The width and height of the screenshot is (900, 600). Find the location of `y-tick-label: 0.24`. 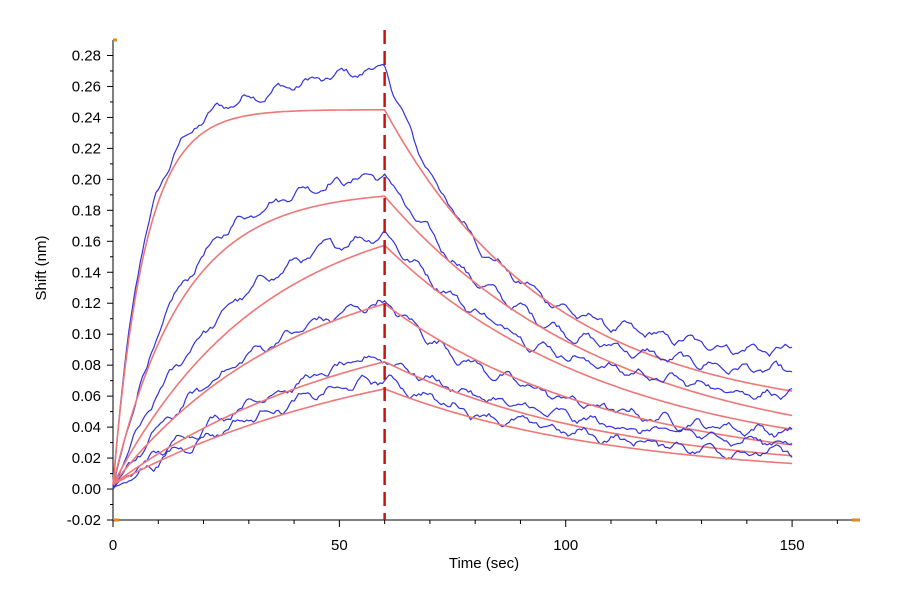

y-tick-label: 0.24 is located at coordinates (86, 117).